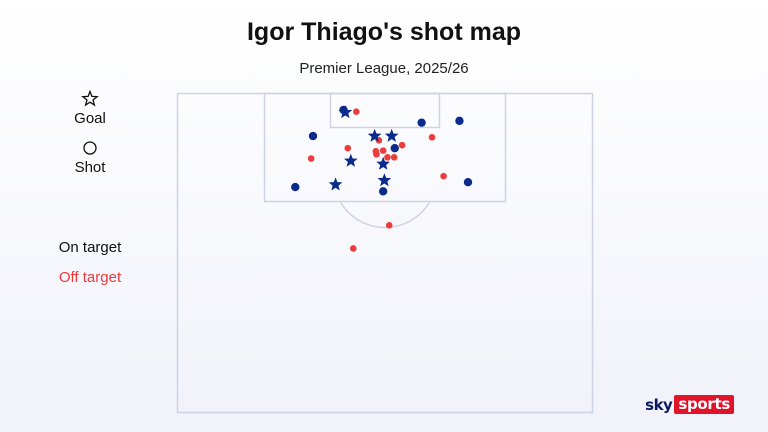 The image size is (768, 432). I want to click on sky-sports-logo: sky sports, so click(689, 404).